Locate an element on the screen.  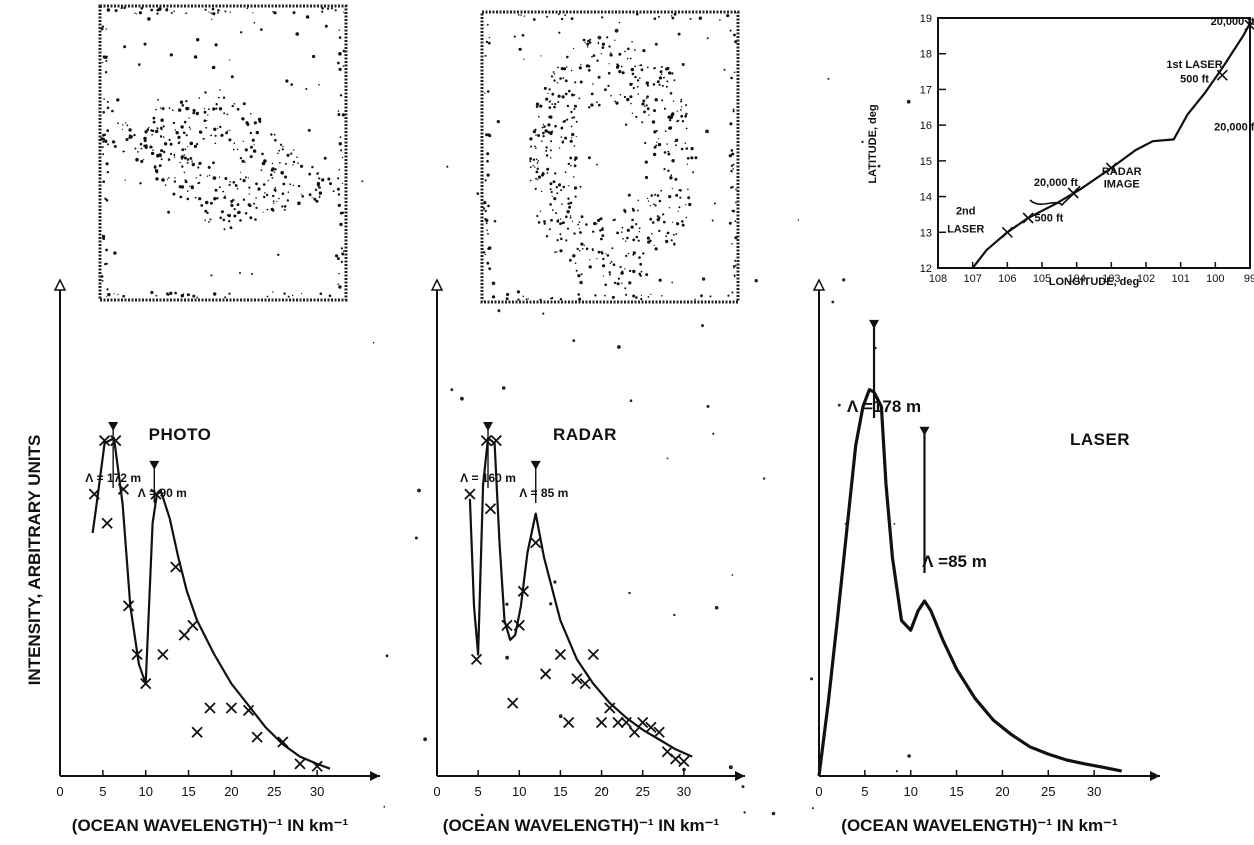
radar-speckle is located at coordinates (610, 156).